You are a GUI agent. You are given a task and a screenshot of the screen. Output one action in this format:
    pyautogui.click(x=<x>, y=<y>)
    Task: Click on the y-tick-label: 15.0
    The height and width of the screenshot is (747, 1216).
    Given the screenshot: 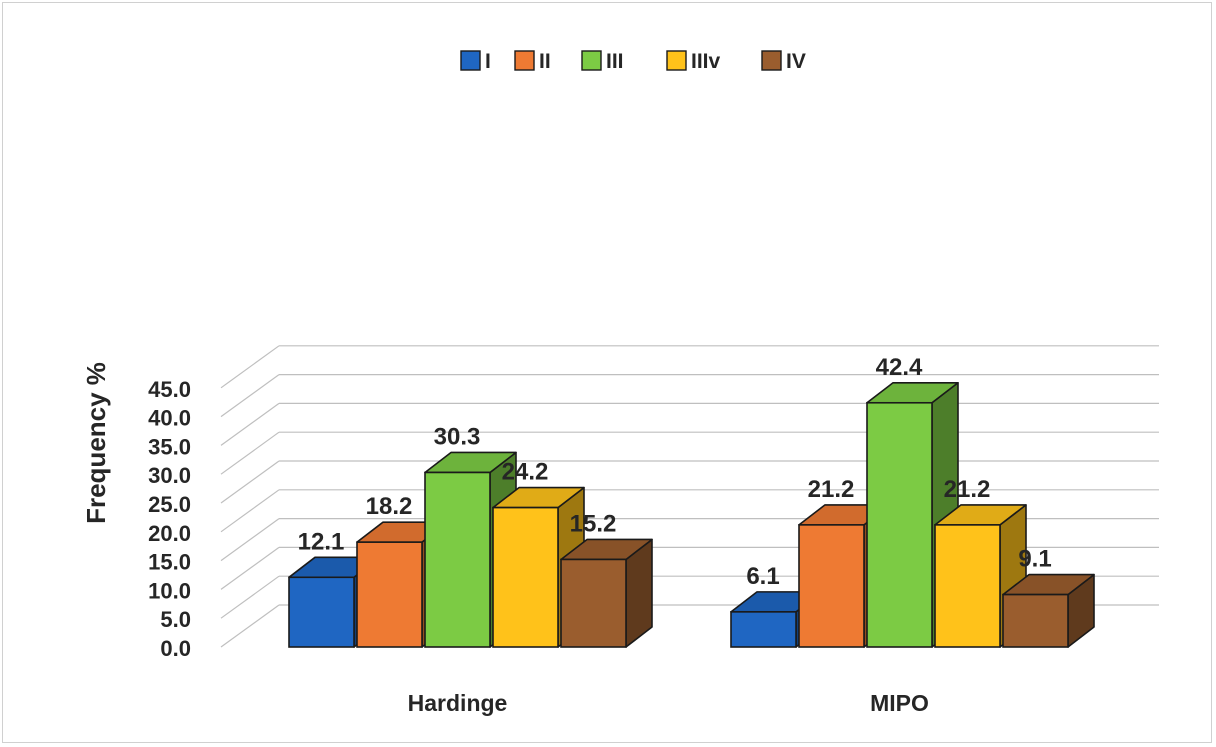 What is the action you would take?
    pyautogui.click(x=169, y=562)
    